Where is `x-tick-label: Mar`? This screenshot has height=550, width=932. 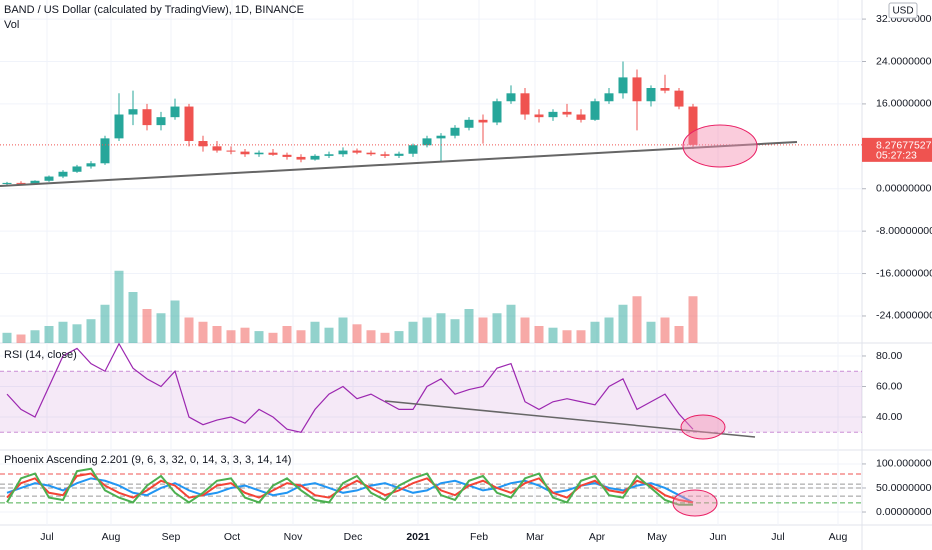
x-tick-label: Mar is located at coordinates (535, 537).